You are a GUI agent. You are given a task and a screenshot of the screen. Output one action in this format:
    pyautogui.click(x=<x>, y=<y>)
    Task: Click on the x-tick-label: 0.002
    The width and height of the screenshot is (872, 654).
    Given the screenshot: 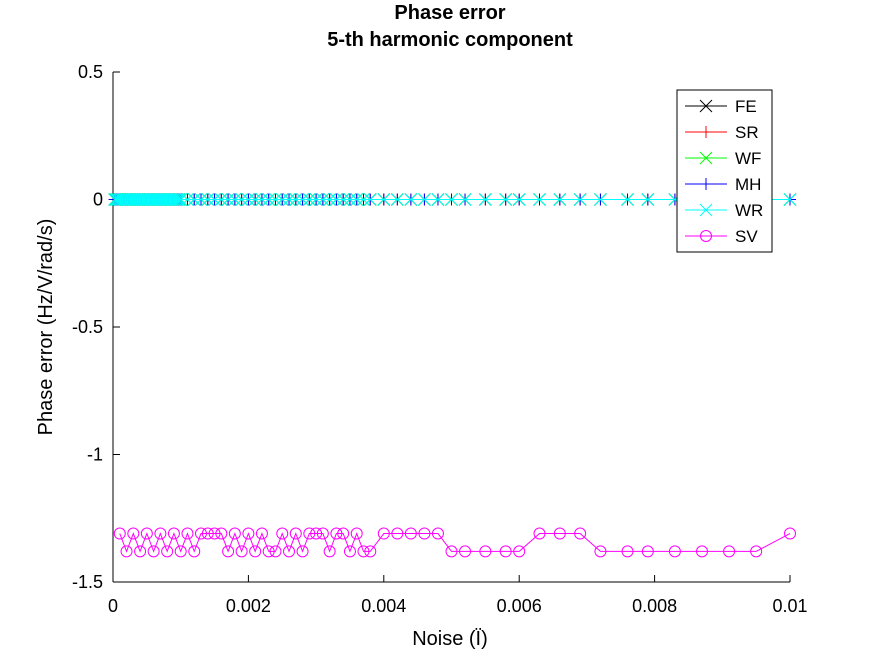 What is the action you would take?
    pyautogui.click(x=248, y=606)
    